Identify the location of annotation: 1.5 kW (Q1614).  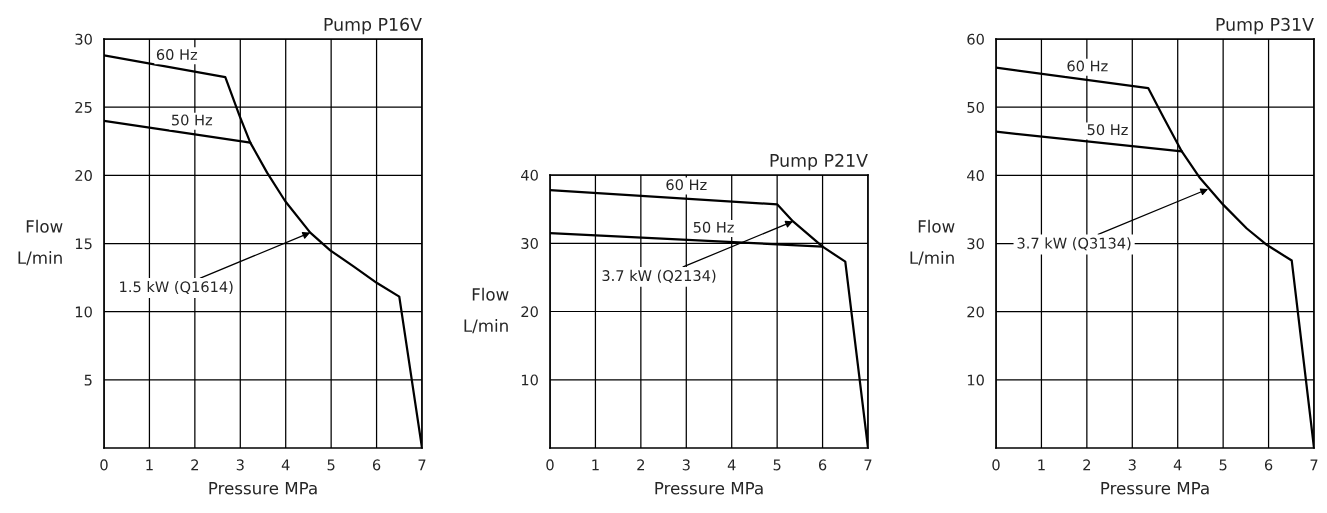
(176, 287).